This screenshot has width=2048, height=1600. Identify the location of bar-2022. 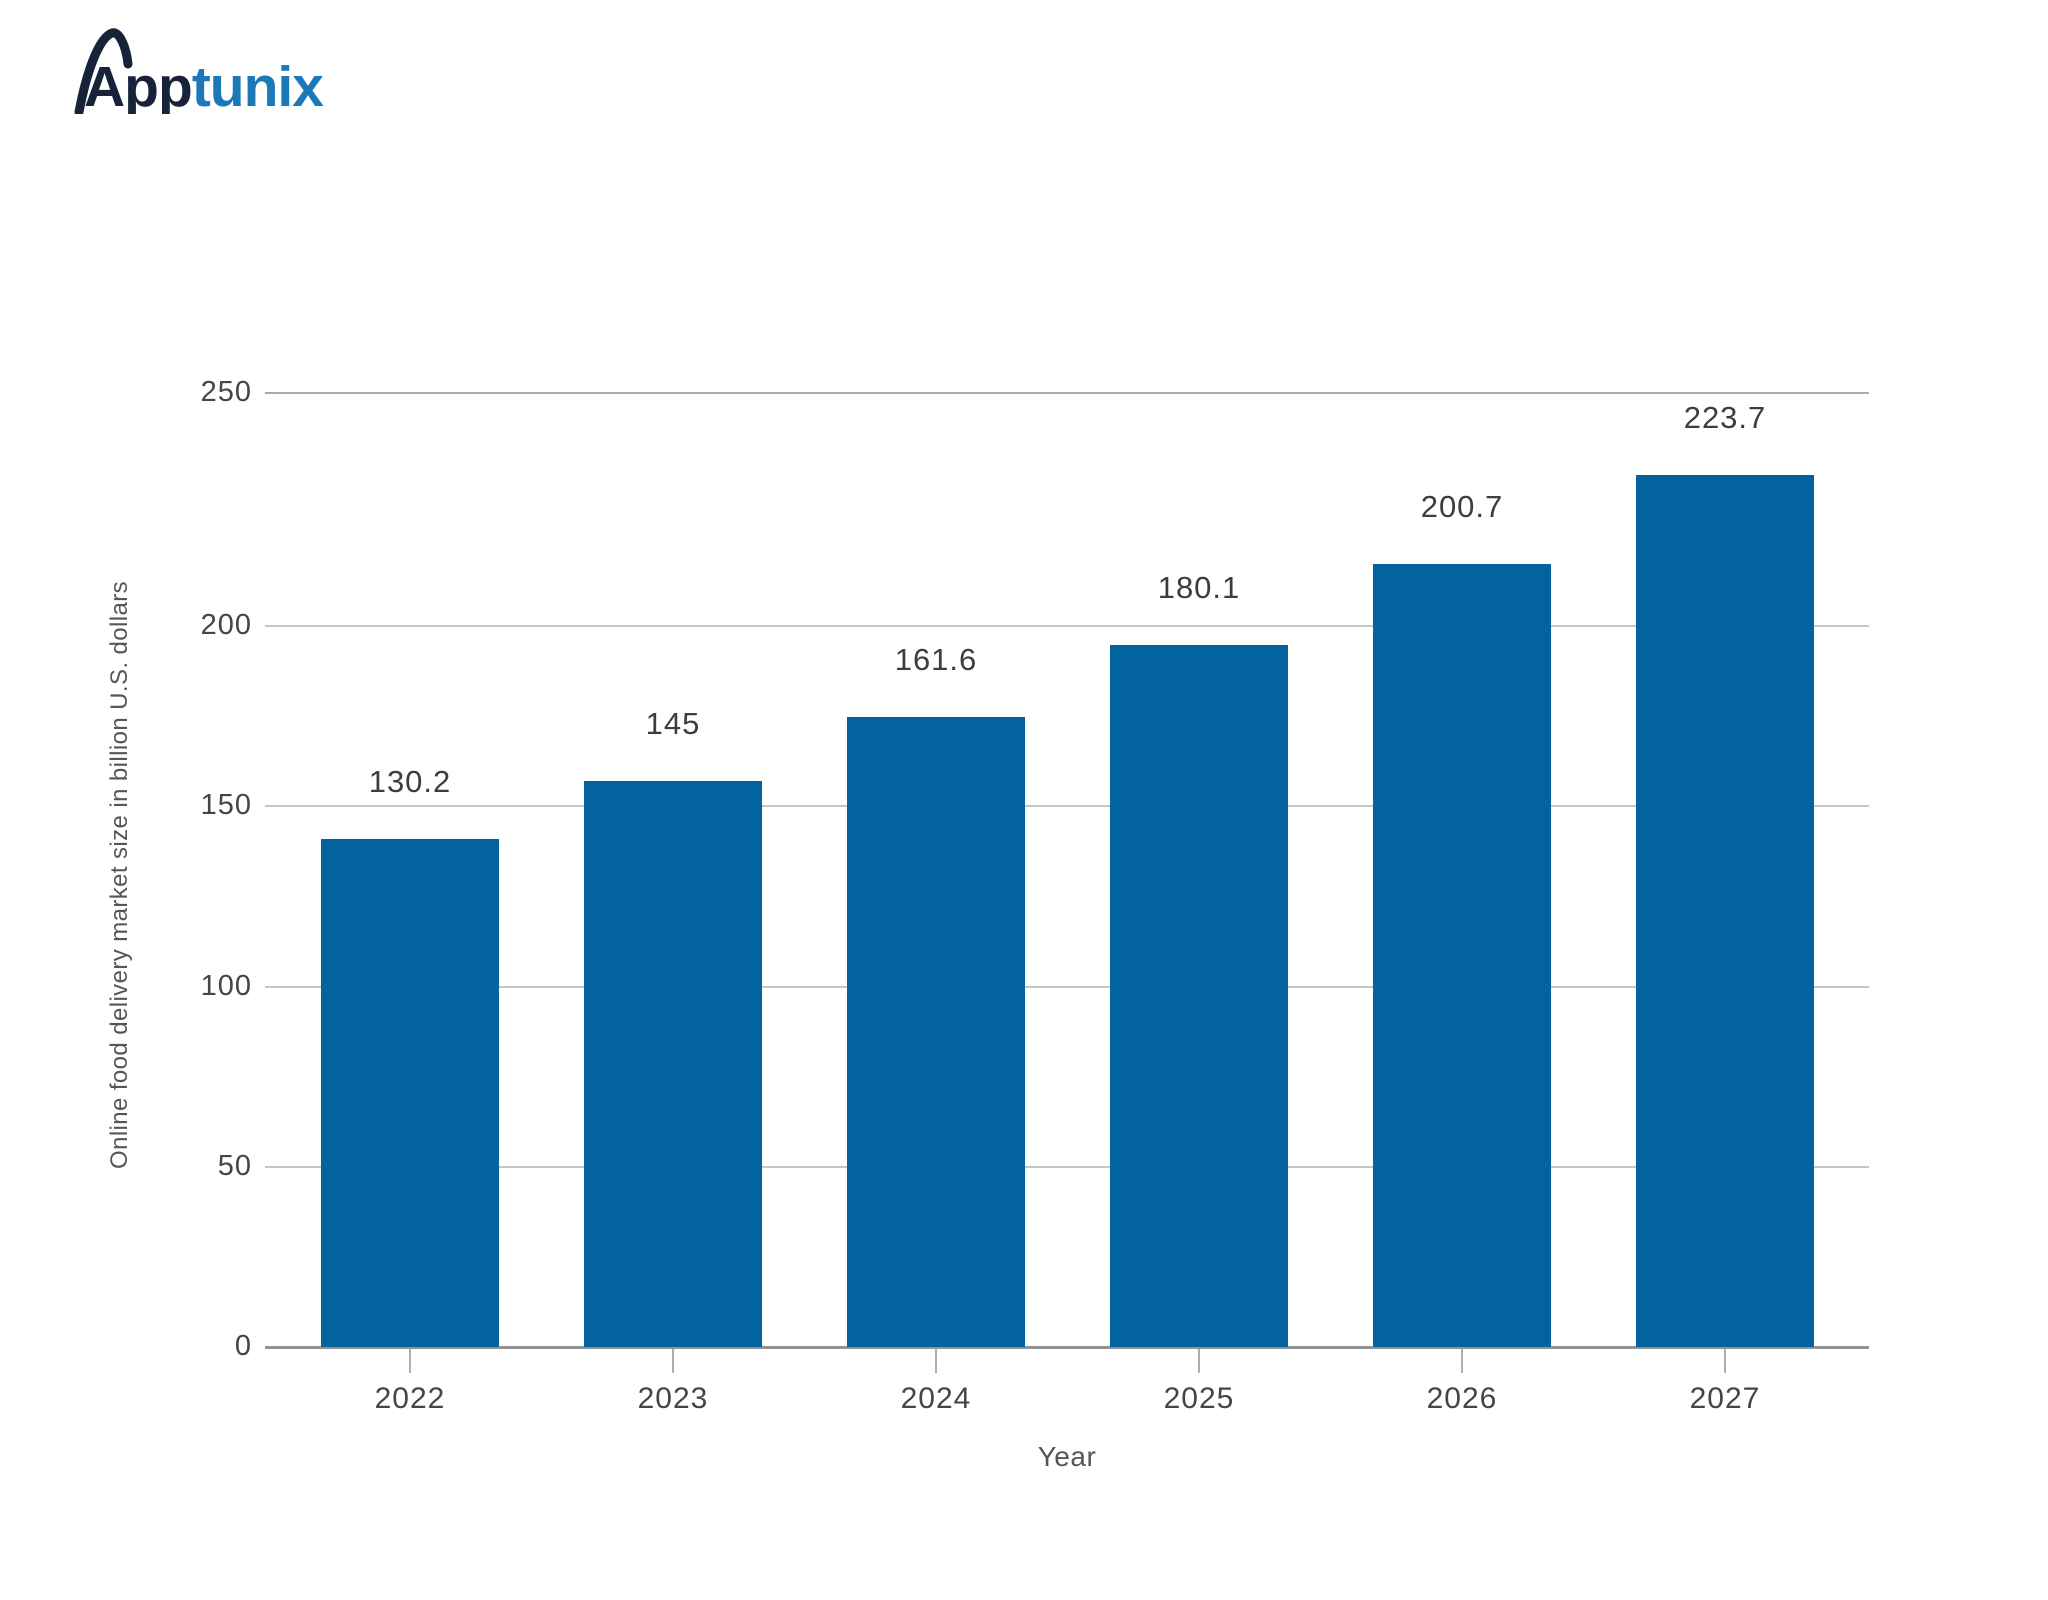
(410, 1093).